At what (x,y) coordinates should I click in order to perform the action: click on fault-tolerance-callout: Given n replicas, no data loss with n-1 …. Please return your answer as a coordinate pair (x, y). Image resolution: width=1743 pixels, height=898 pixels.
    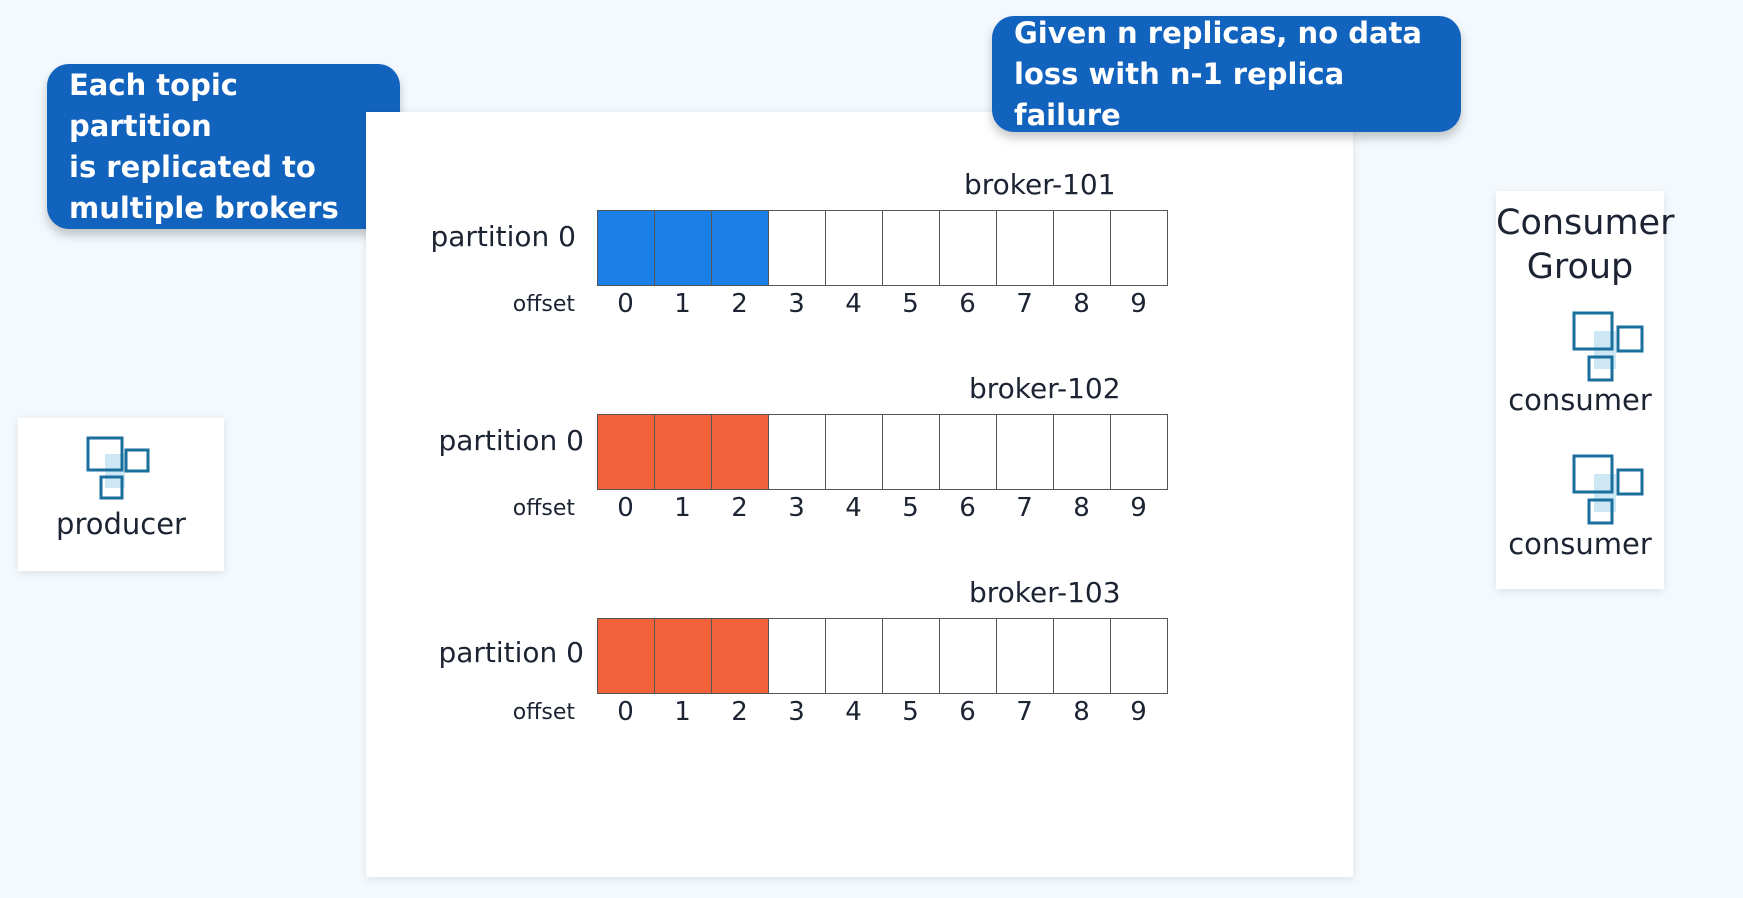
    Looking at the image, I should click on (1226, 74).